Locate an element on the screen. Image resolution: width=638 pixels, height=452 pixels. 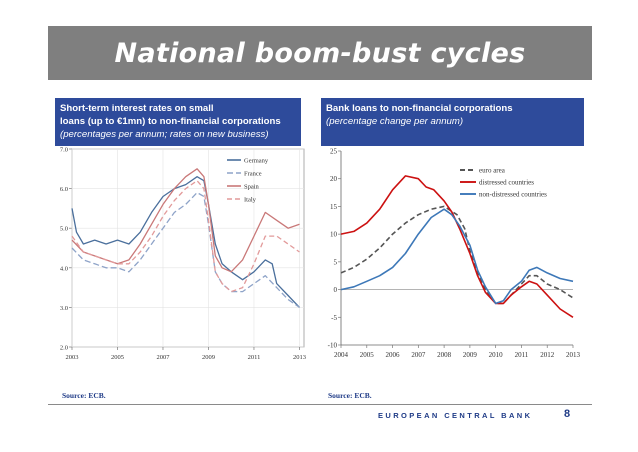
legend-label-spain: Spain is located at coordinates (252, 187).